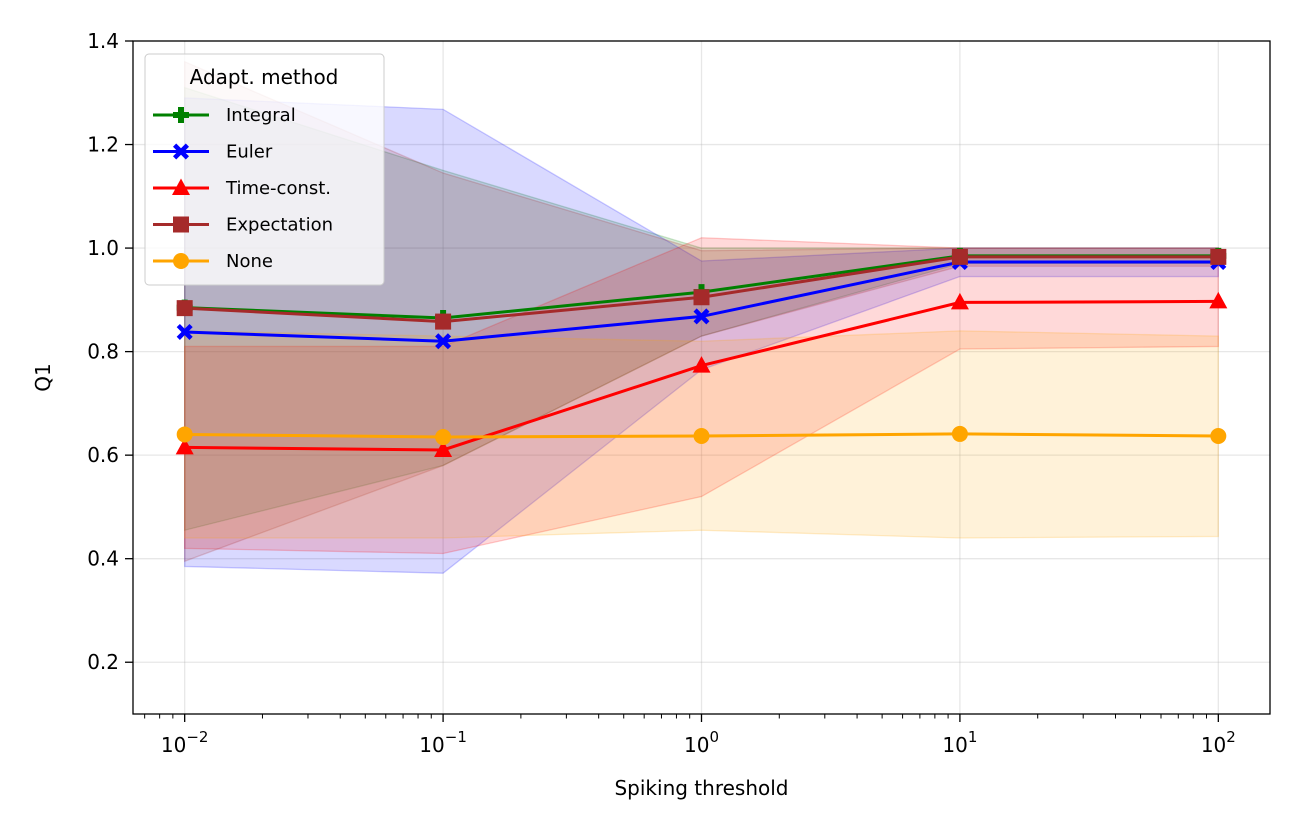 The image size is (1300, 840). I want to click on y-tick-label: 1.2, so click(103, 145).